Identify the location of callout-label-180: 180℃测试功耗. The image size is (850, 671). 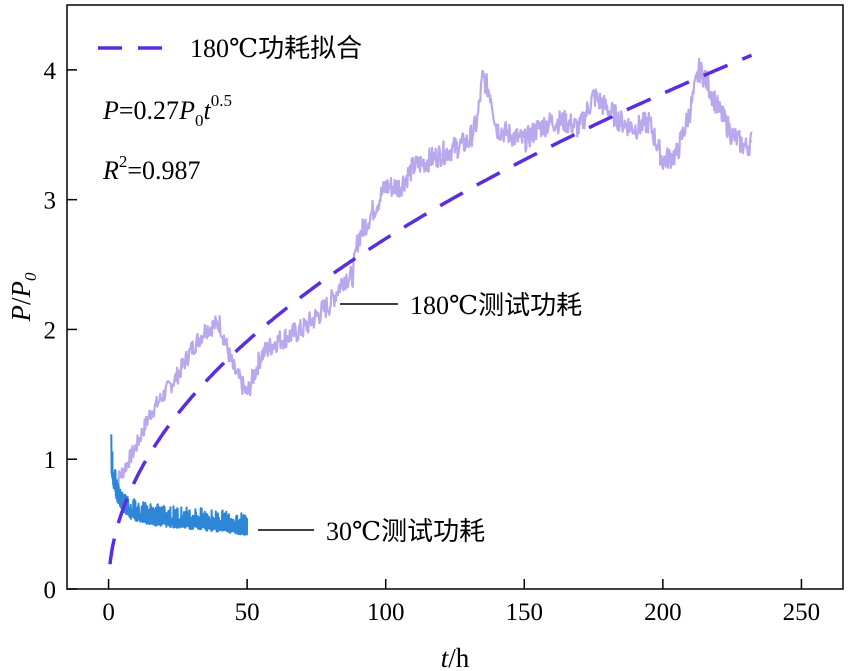
(496, 305).